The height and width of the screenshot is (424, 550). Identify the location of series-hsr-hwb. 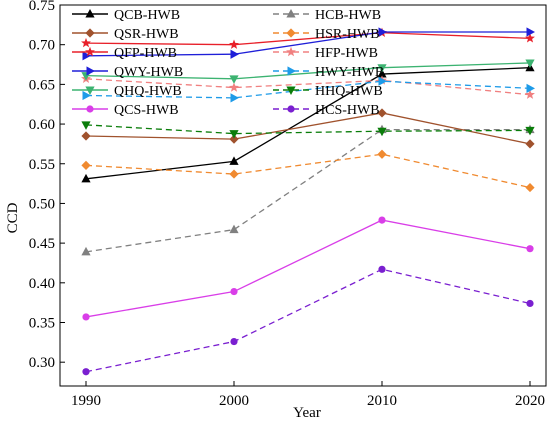
(308, 171).